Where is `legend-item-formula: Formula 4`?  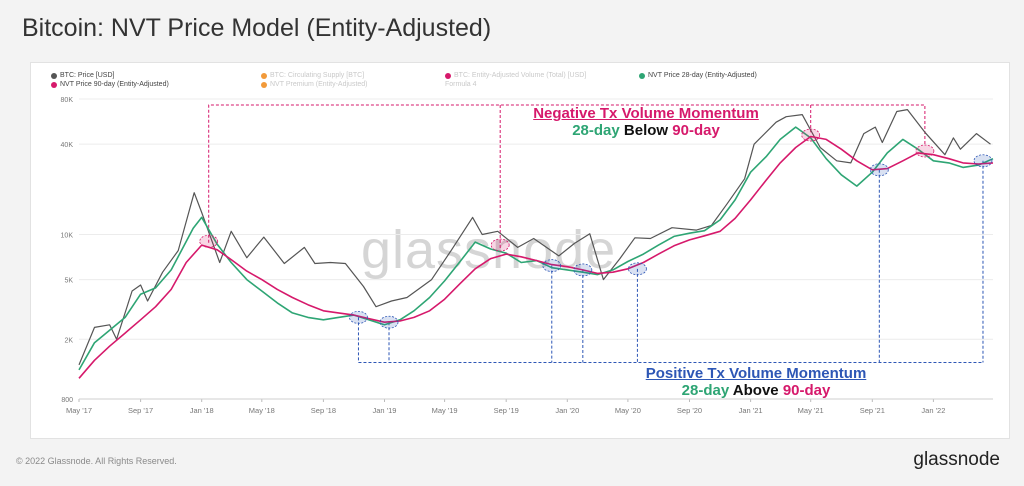 legend-item-formula: Formula 4 is located at coordinates (461, 84).